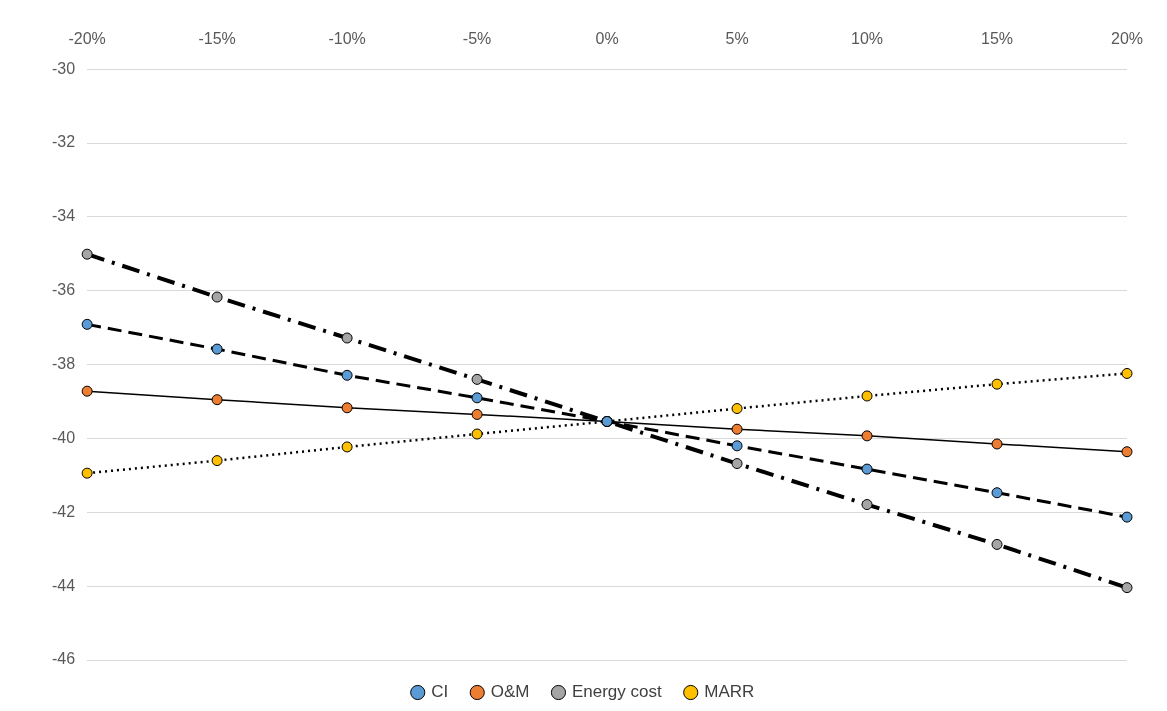 This screenshot has width=1167, height=711. I want to click on y-tick-label: -46, so click(64, 659).